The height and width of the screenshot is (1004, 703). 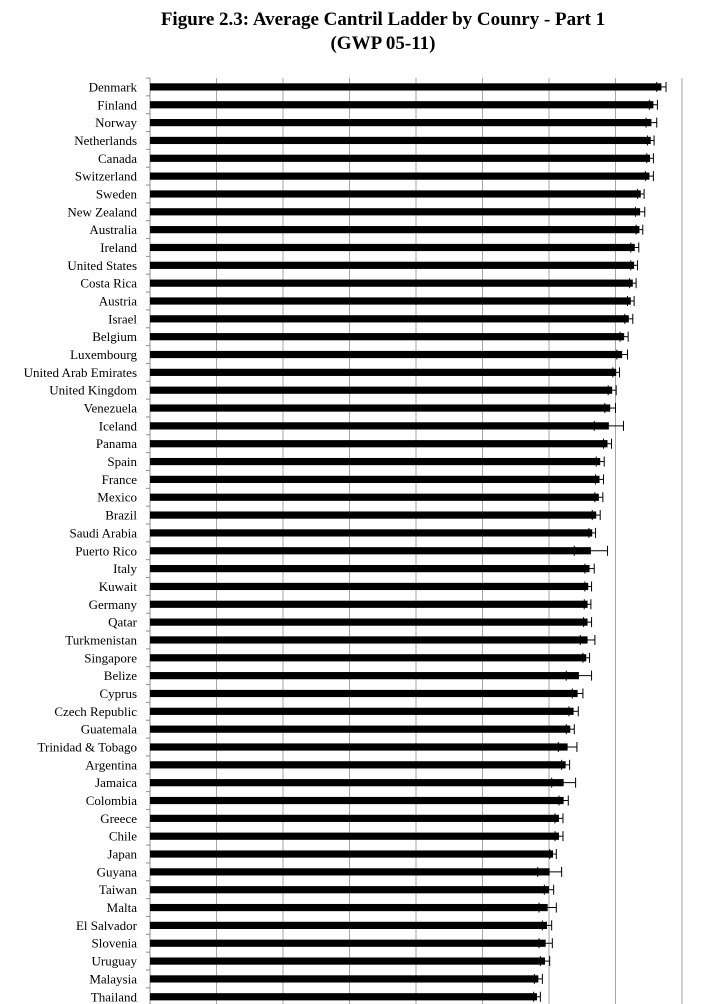 What do you see at coordinates (117, 497) in the screenshot?
I see `category-label: Mexico` at bounding box center [117, 497].